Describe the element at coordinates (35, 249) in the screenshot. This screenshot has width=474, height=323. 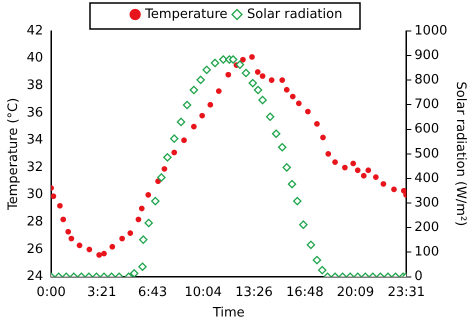
I see `y-tick-label: 26` at that location.